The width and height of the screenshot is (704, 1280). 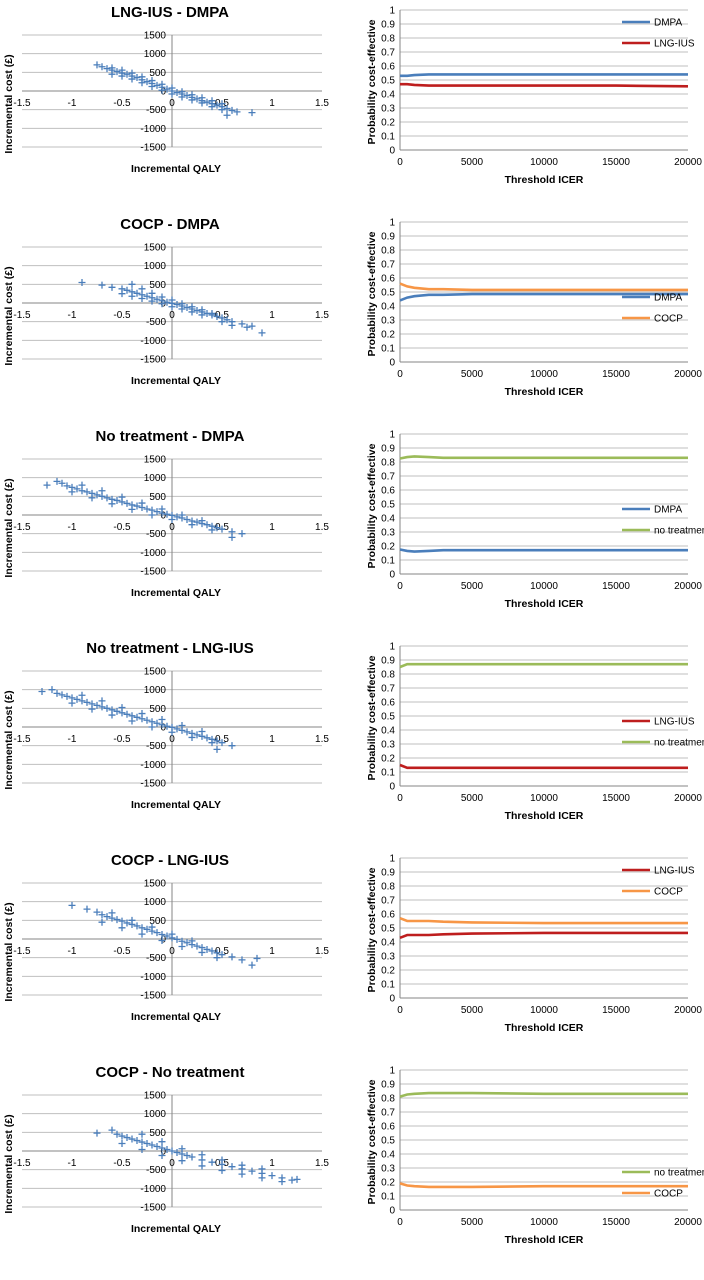 What do you see at coordinates (543, 766) in the screenshot?
I see `series-line-lng-ius` at bounding box center [543, 766].